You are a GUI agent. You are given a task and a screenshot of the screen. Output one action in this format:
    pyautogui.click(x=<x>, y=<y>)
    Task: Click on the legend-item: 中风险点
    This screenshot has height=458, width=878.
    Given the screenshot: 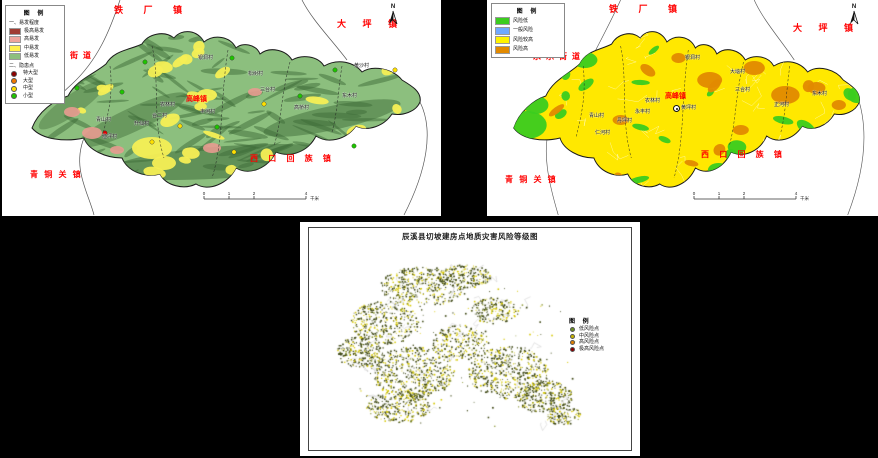 What is the action you would take?
    pyautogui.click(x=602, y=335)
    